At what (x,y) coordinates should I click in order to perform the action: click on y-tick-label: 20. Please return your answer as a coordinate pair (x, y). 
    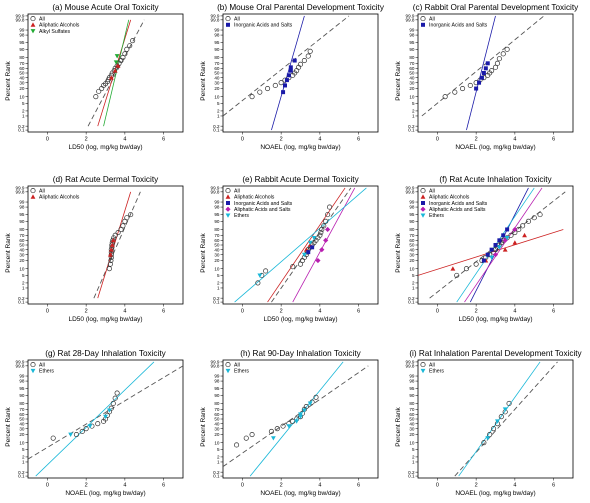
    Looking at the image, I should click on (22, 260).